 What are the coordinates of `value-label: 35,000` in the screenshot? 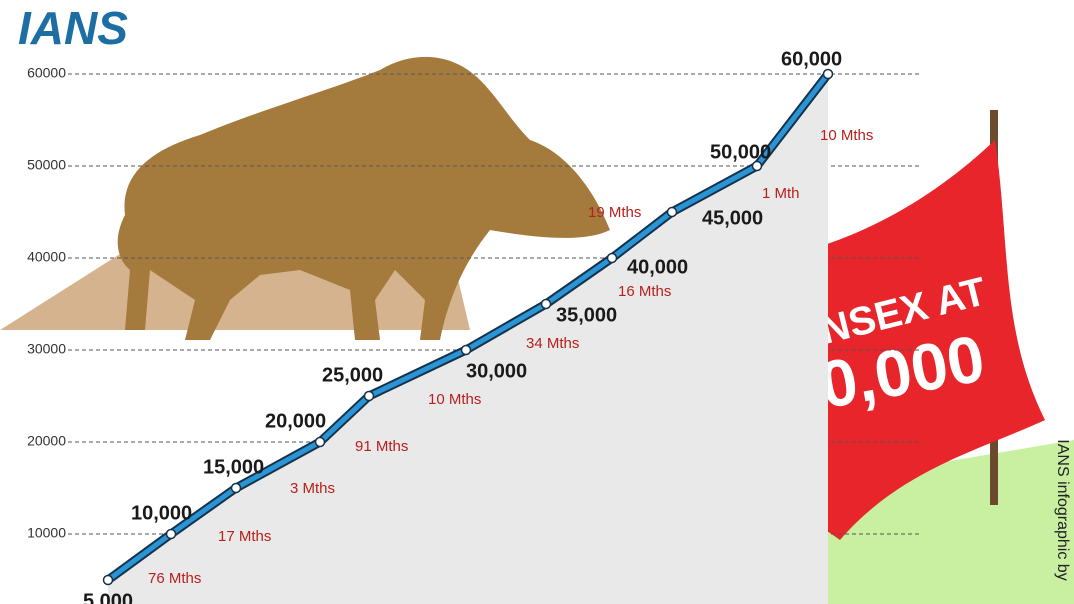 It's located at (586, 315).